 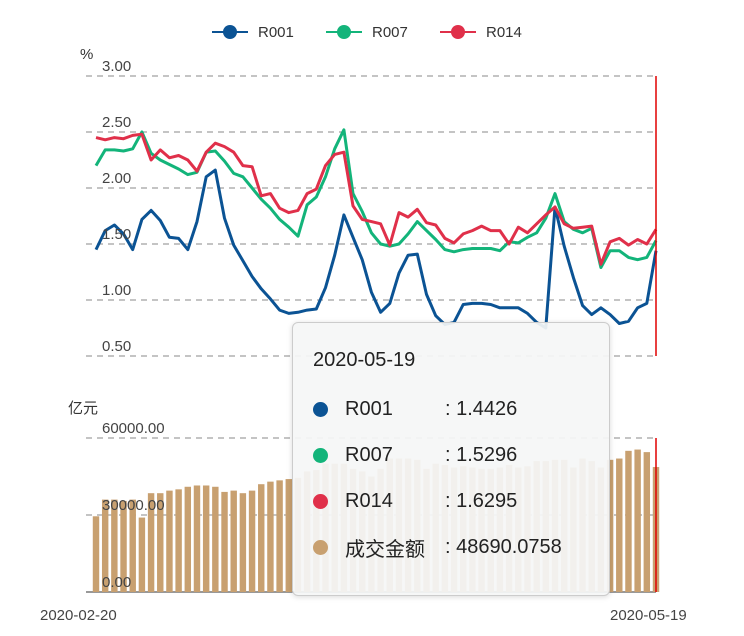 I want to click on tooltip-dot-r014, so click(x=320, y=501).